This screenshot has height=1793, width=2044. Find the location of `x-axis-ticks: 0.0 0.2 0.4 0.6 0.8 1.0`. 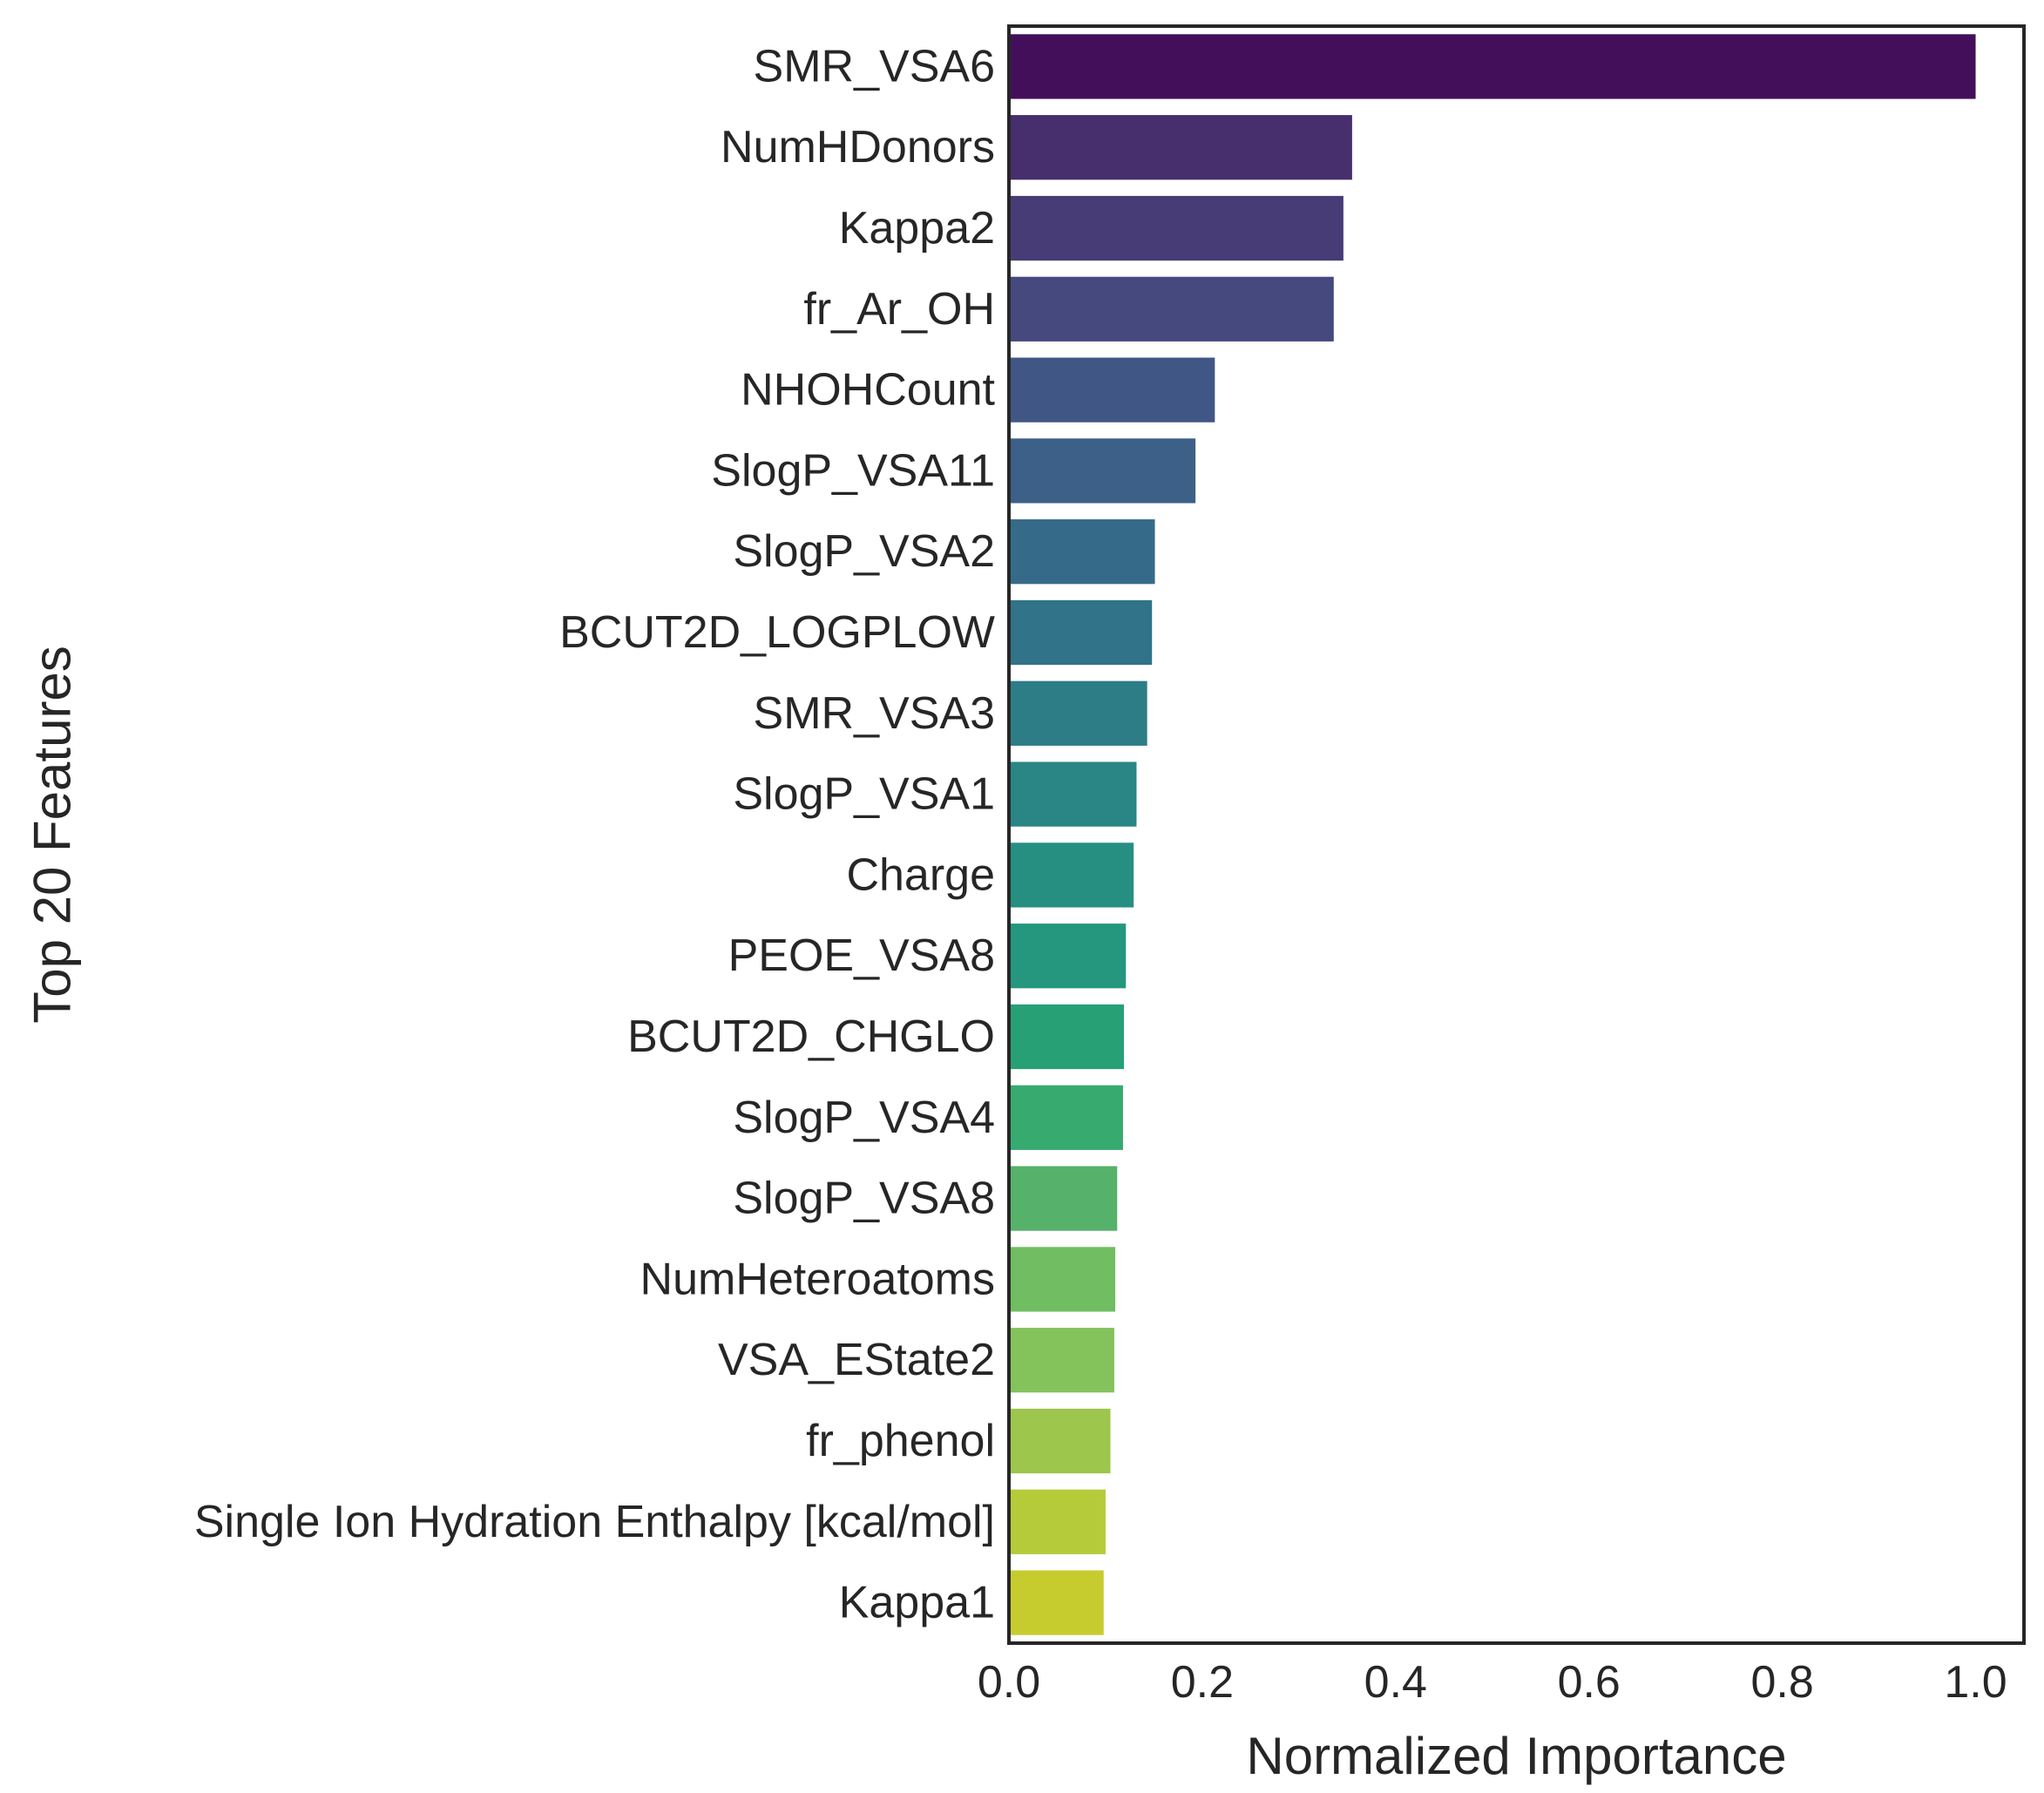

x-axis-ticks: 0.0 0.2 0.4 0.6 0.8 1.0 is located at coordinates (1492, 1682).